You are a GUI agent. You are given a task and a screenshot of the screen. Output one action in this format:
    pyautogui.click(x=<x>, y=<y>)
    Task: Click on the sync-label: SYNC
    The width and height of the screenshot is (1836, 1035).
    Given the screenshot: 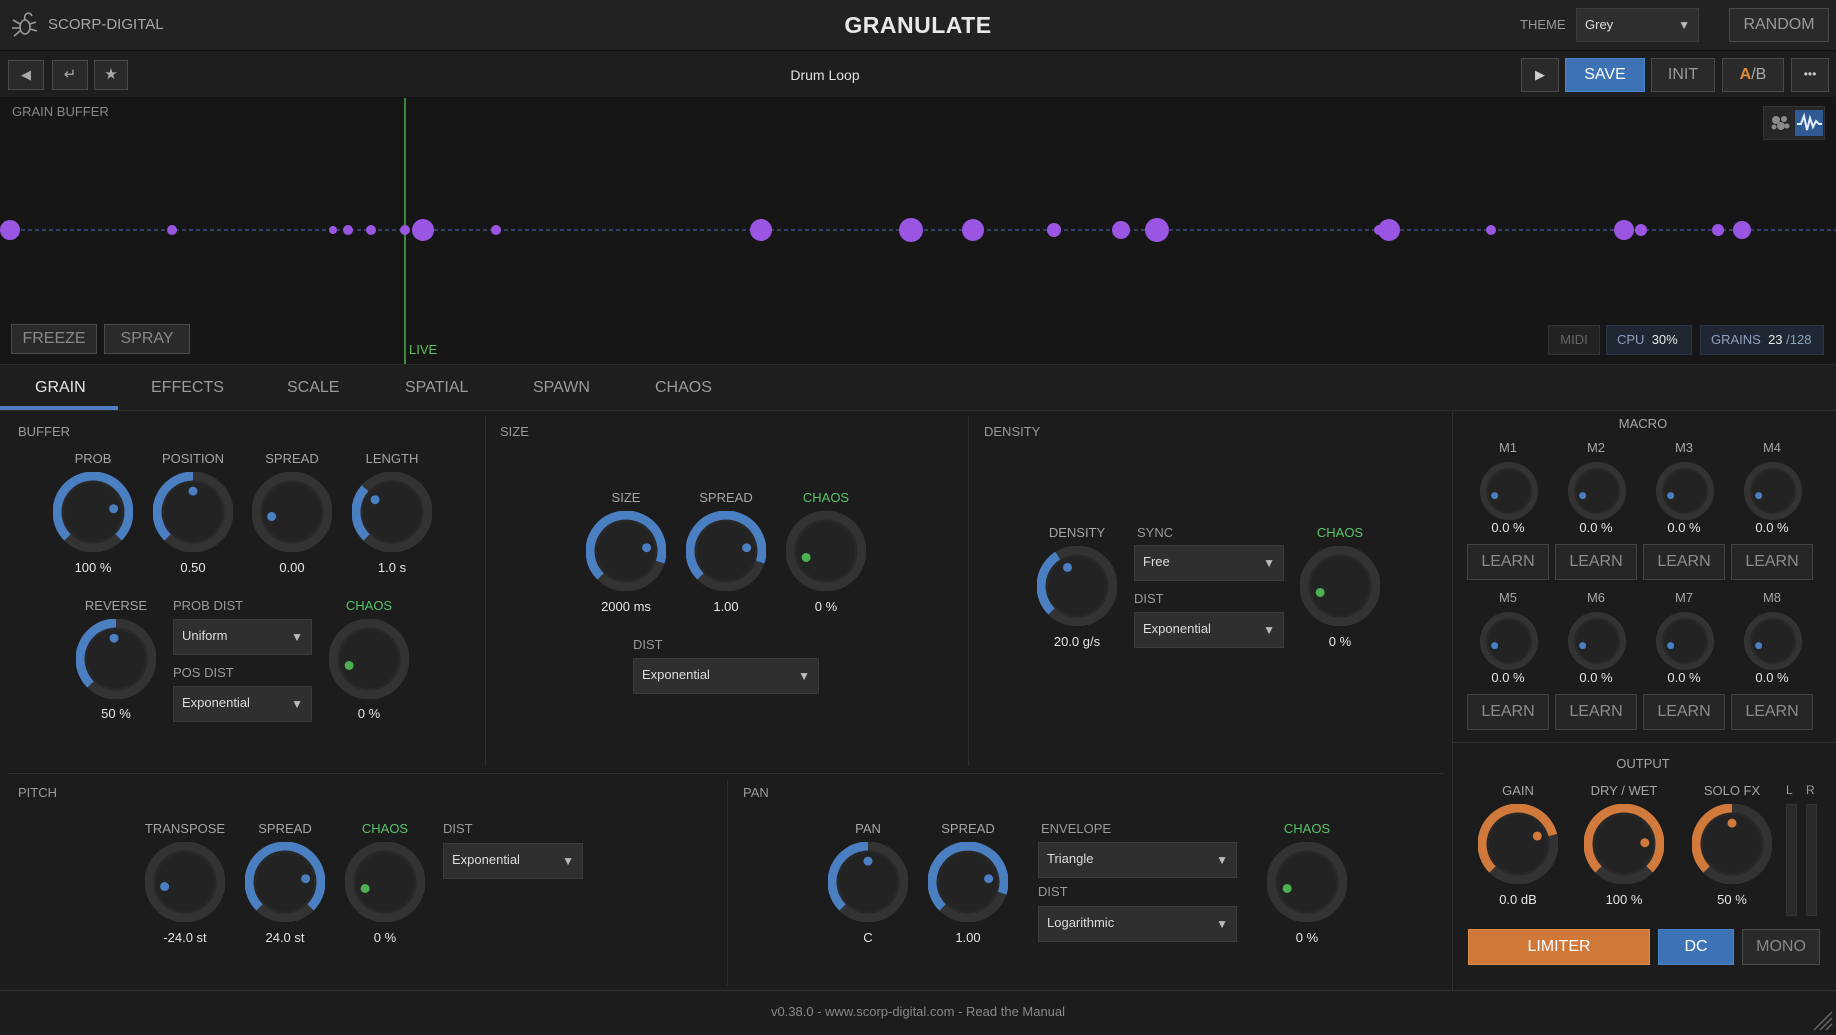 What is the action you would take?
    pyautogui.click(x=1155, y=532)
    